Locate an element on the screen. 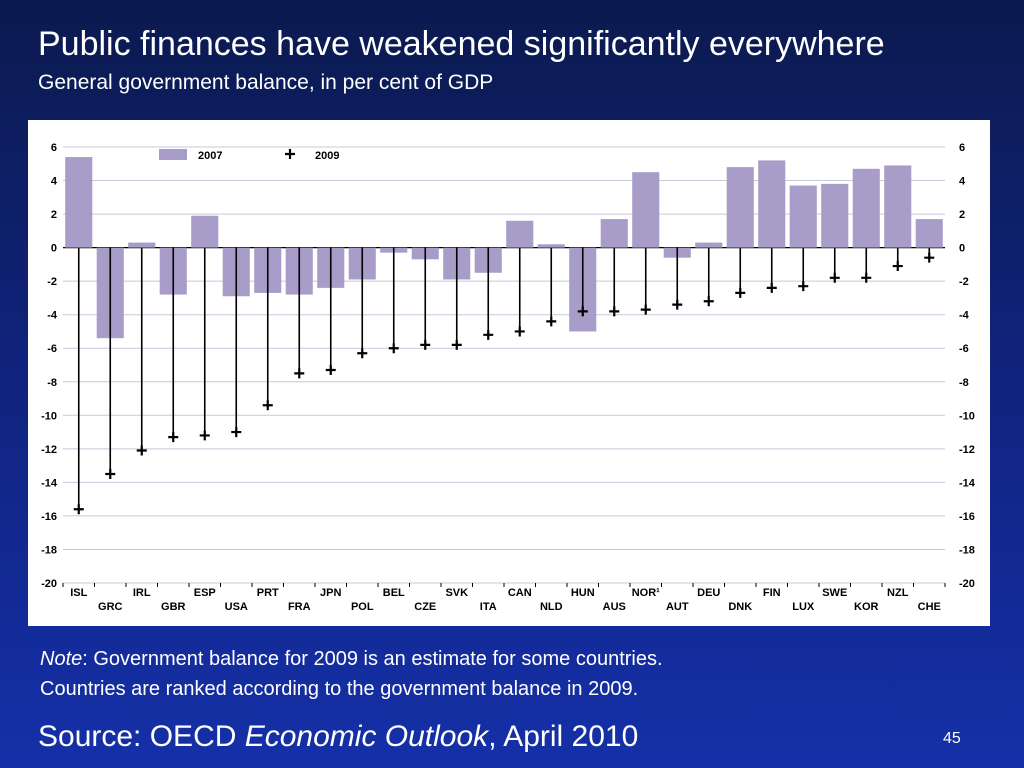 This screenshot has width=1024, height=768. x-tick-label: CZE is located at coordinates (425, 607).